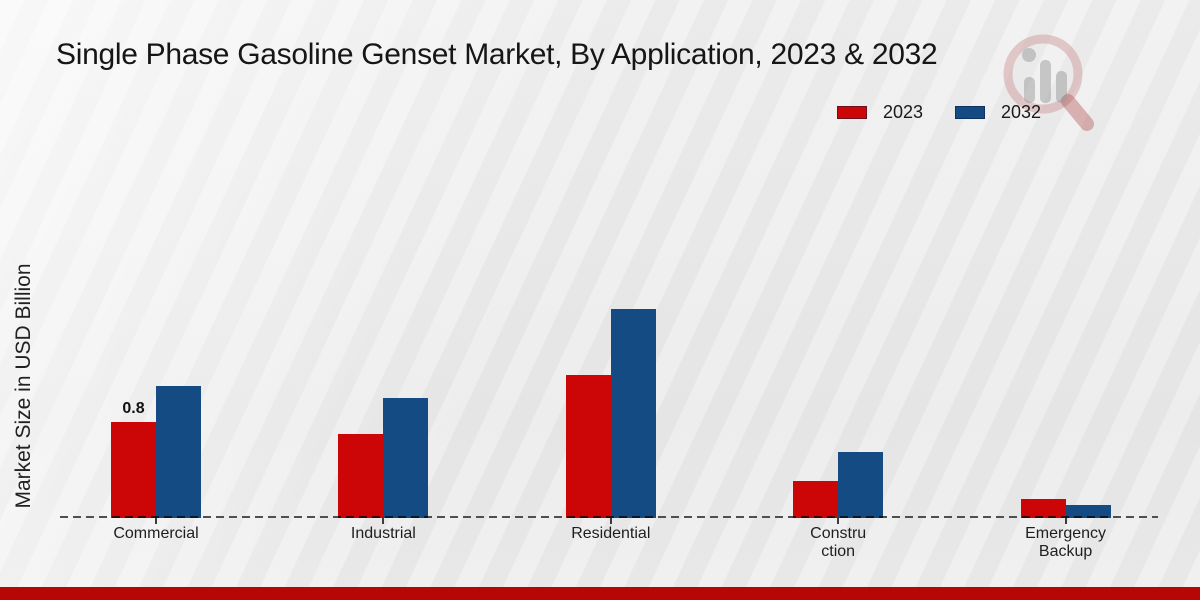 The image size is (1200, 600). I want to click on x-tick-label-residential: Residential, so click(611, 533).